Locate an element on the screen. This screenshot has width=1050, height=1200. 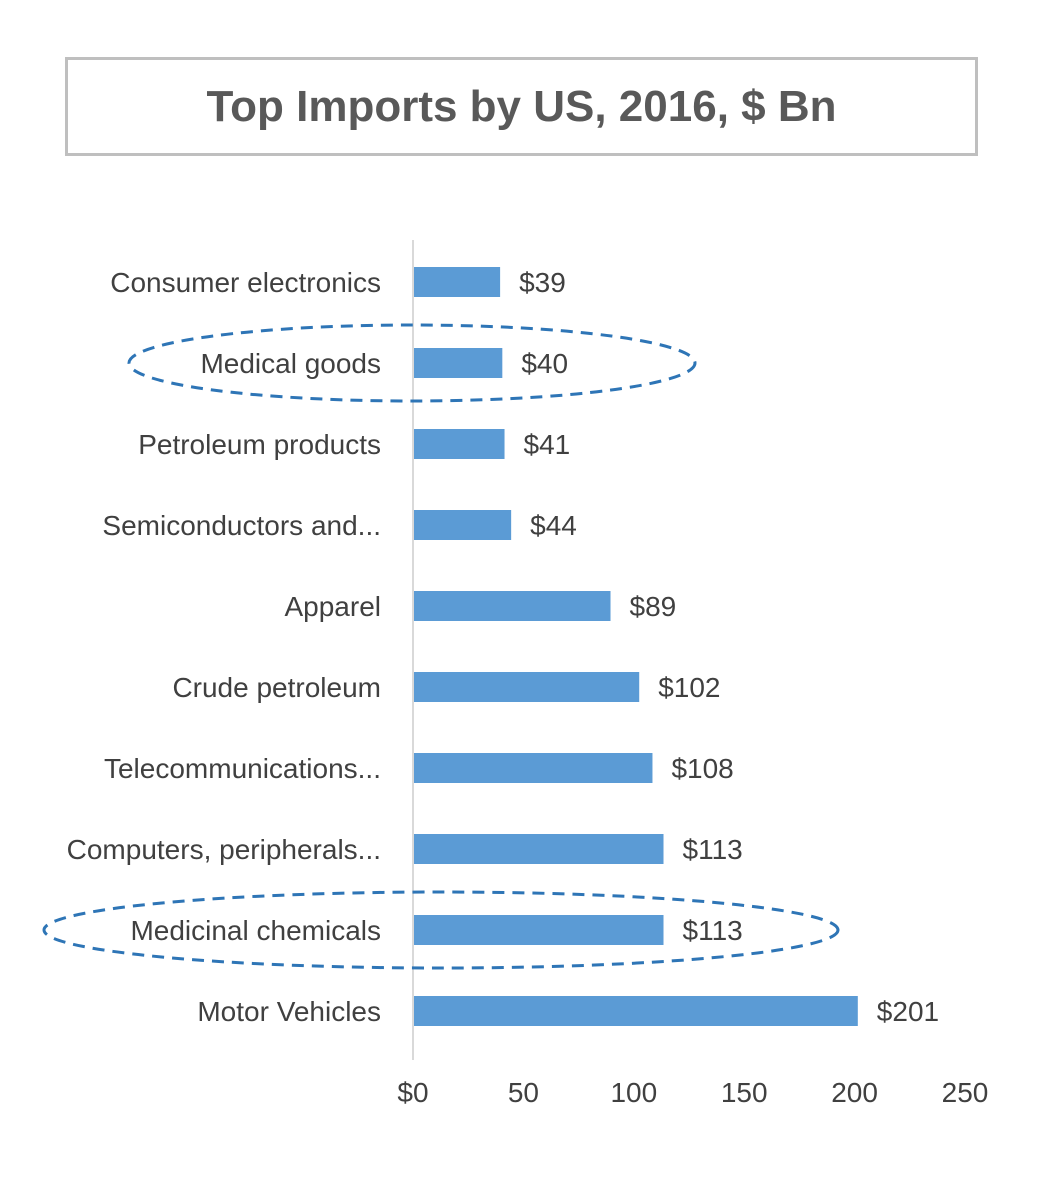
data-label: $39 is located at coordinates (542, 282).